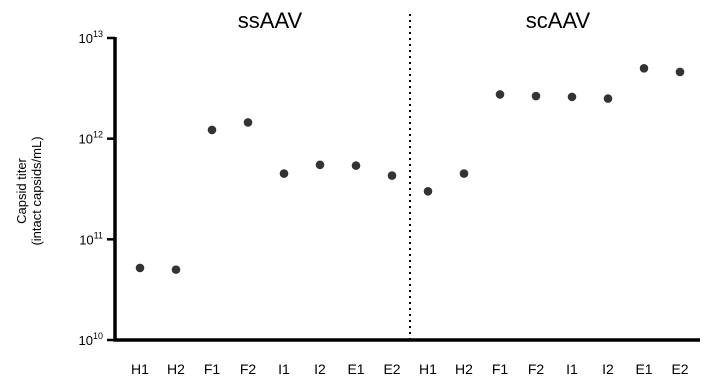 Image resolution: width=704 pixels, height=383 pixels. I want to click on x-ticks: H1 H2 F1 F2 I1 I2 E1 E2 H1 H2 F1 F2 I1 I2 E1 E2, so click(410, 369).